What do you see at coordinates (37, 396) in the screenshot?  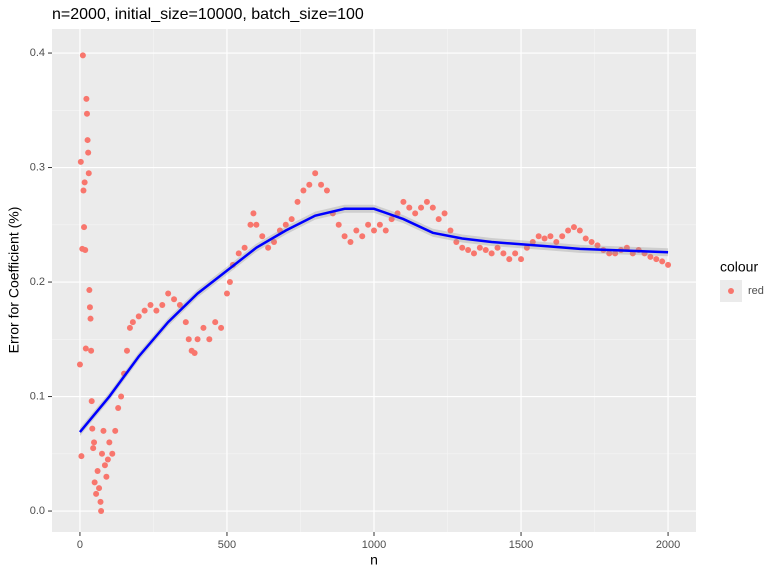 I see `y-tick-label: 0.1` at bounding box center [37, 396].